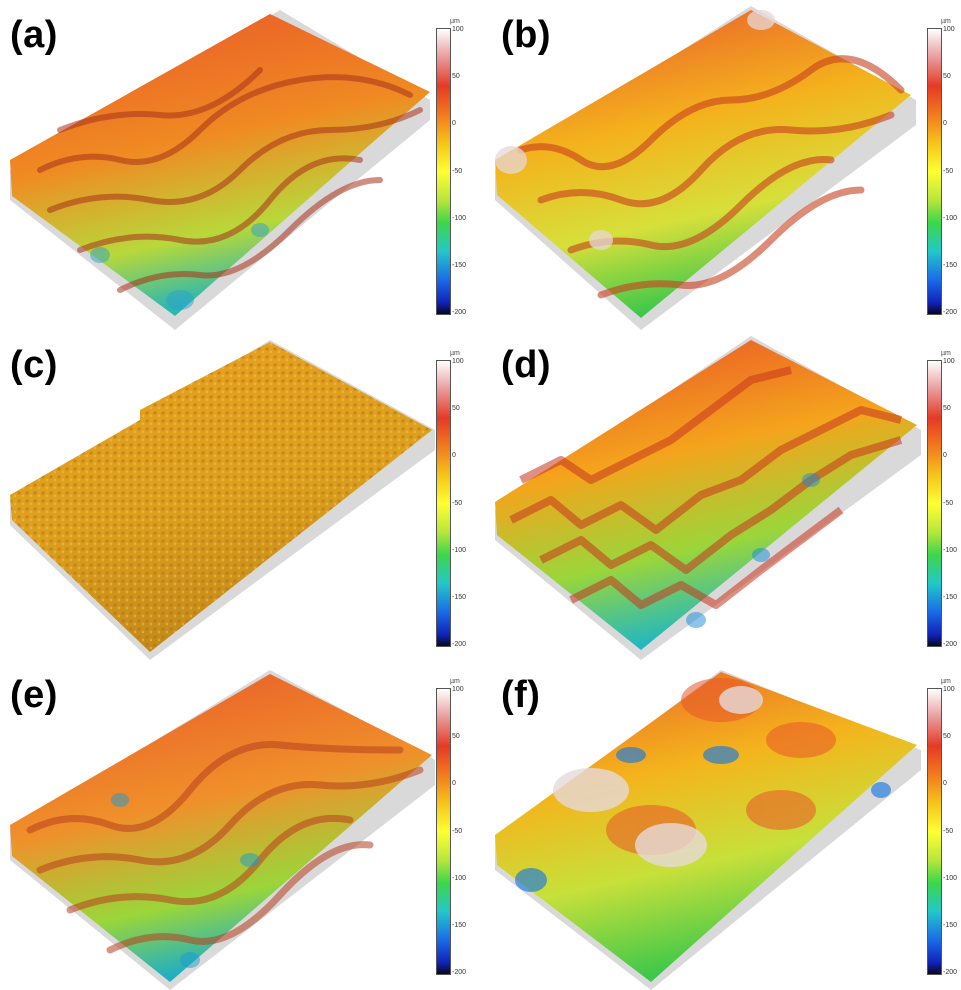  What do you see at coordinates (34, 695) in the screenshot?
I see `panel-label: (e)` at bounding box center [34, 695].